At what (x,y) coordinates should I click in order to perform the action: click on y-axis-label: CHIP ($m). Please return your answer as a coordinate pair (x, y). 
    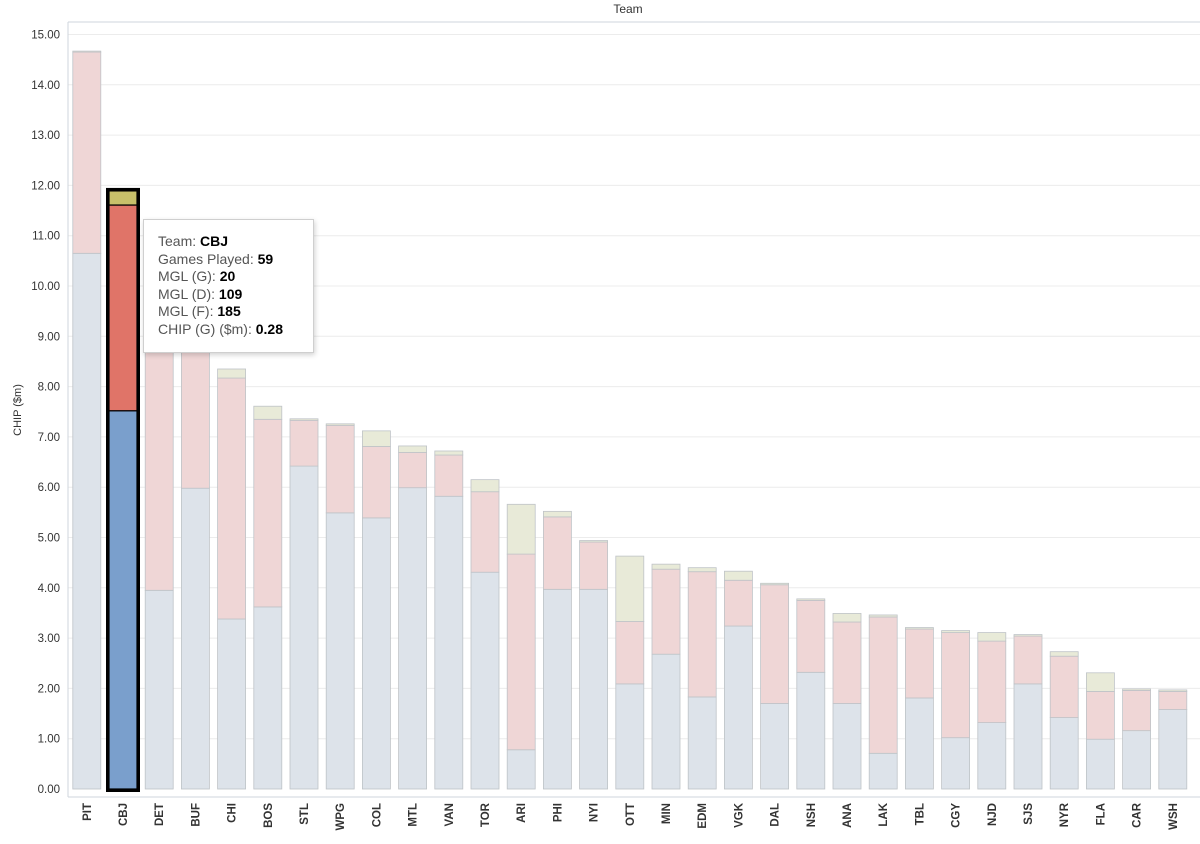
    Looking at the image, I should click on (18, 410).